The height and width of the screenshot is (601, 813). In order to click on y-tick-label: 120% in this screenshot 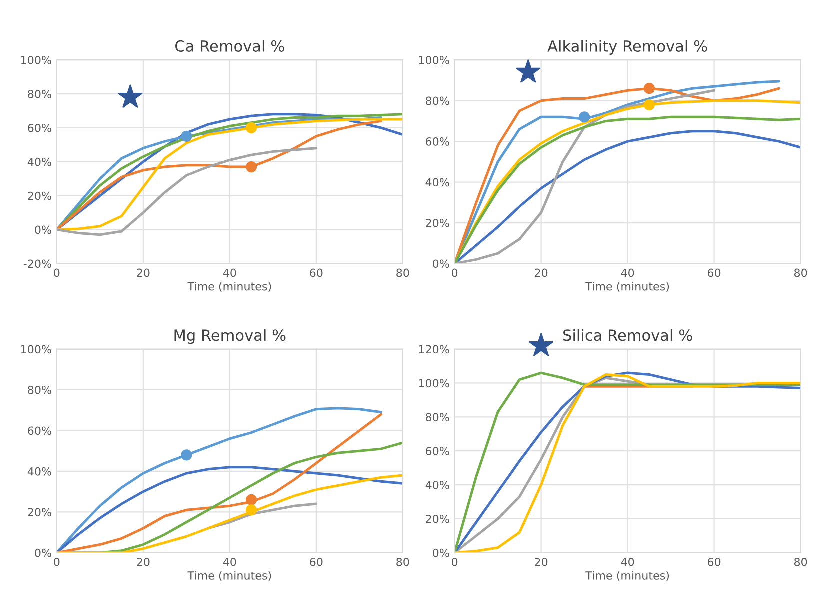, I will do `click(434, 349)`.